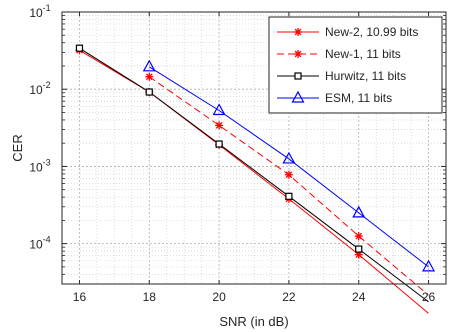 The image size is (453, 332). Describe the element at coordinates (39, 165) in the screenshot. I see `y-tick-label: 10⁻³` at that location.